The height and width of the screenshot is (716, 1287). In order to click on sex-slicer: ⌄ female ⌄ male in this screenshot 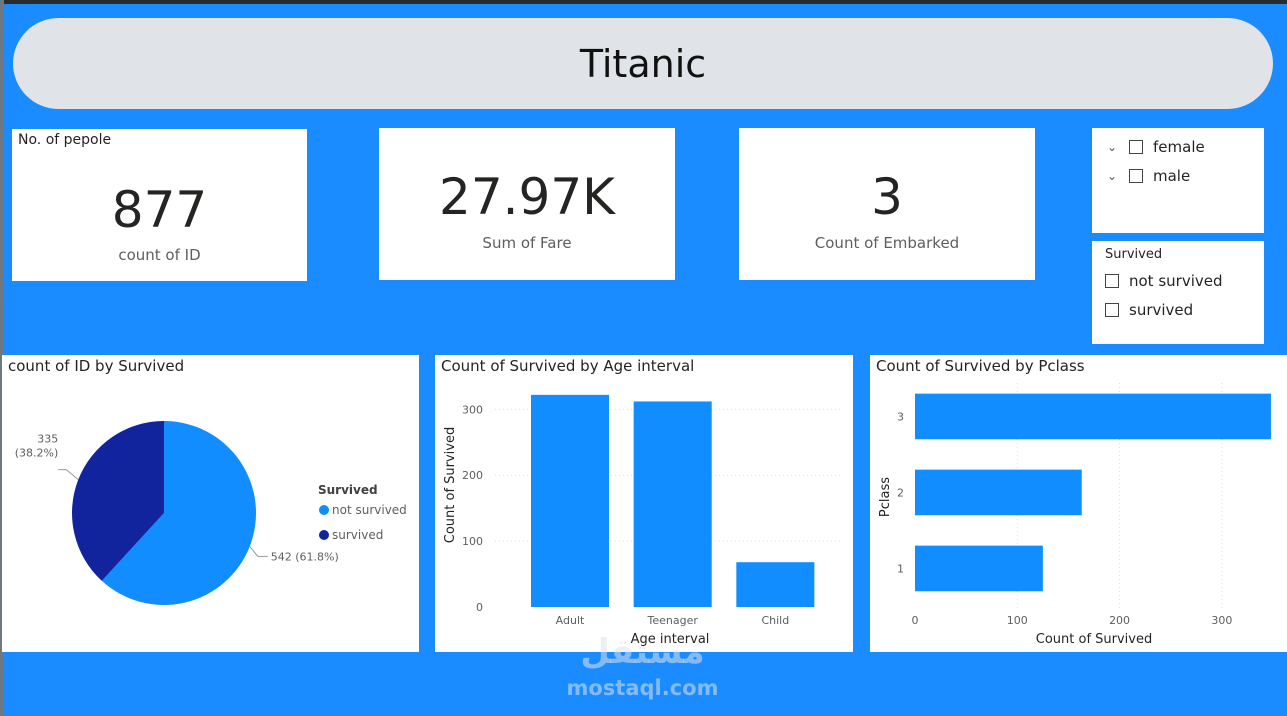, I will do `click(1178, 180)`.